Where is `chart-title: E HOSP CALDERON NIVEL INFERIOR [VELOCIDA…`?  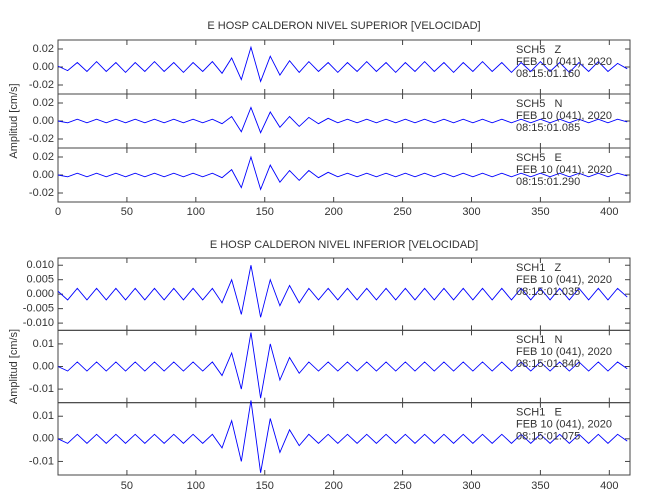
chart-title: E HOSP CALDERON NIVEL INFERIOR [VELOCIDA… is located at coordinates (344, 245).